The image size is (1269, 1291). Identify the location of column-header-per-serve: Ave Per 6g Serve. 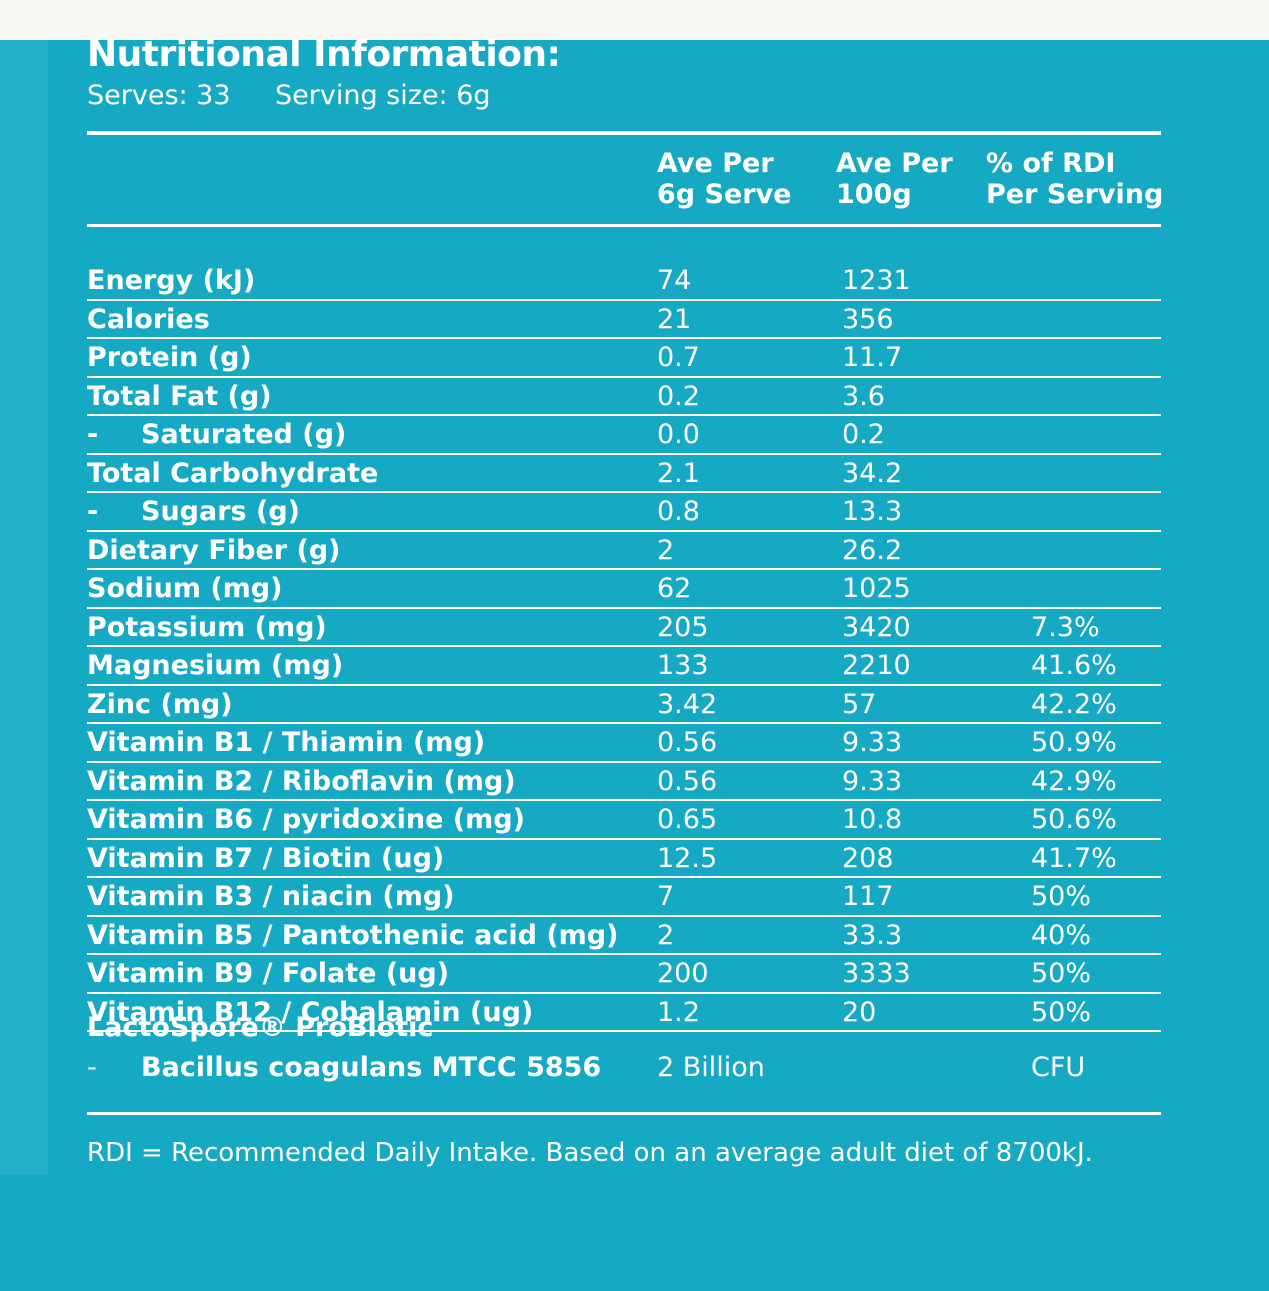
(724, 179).